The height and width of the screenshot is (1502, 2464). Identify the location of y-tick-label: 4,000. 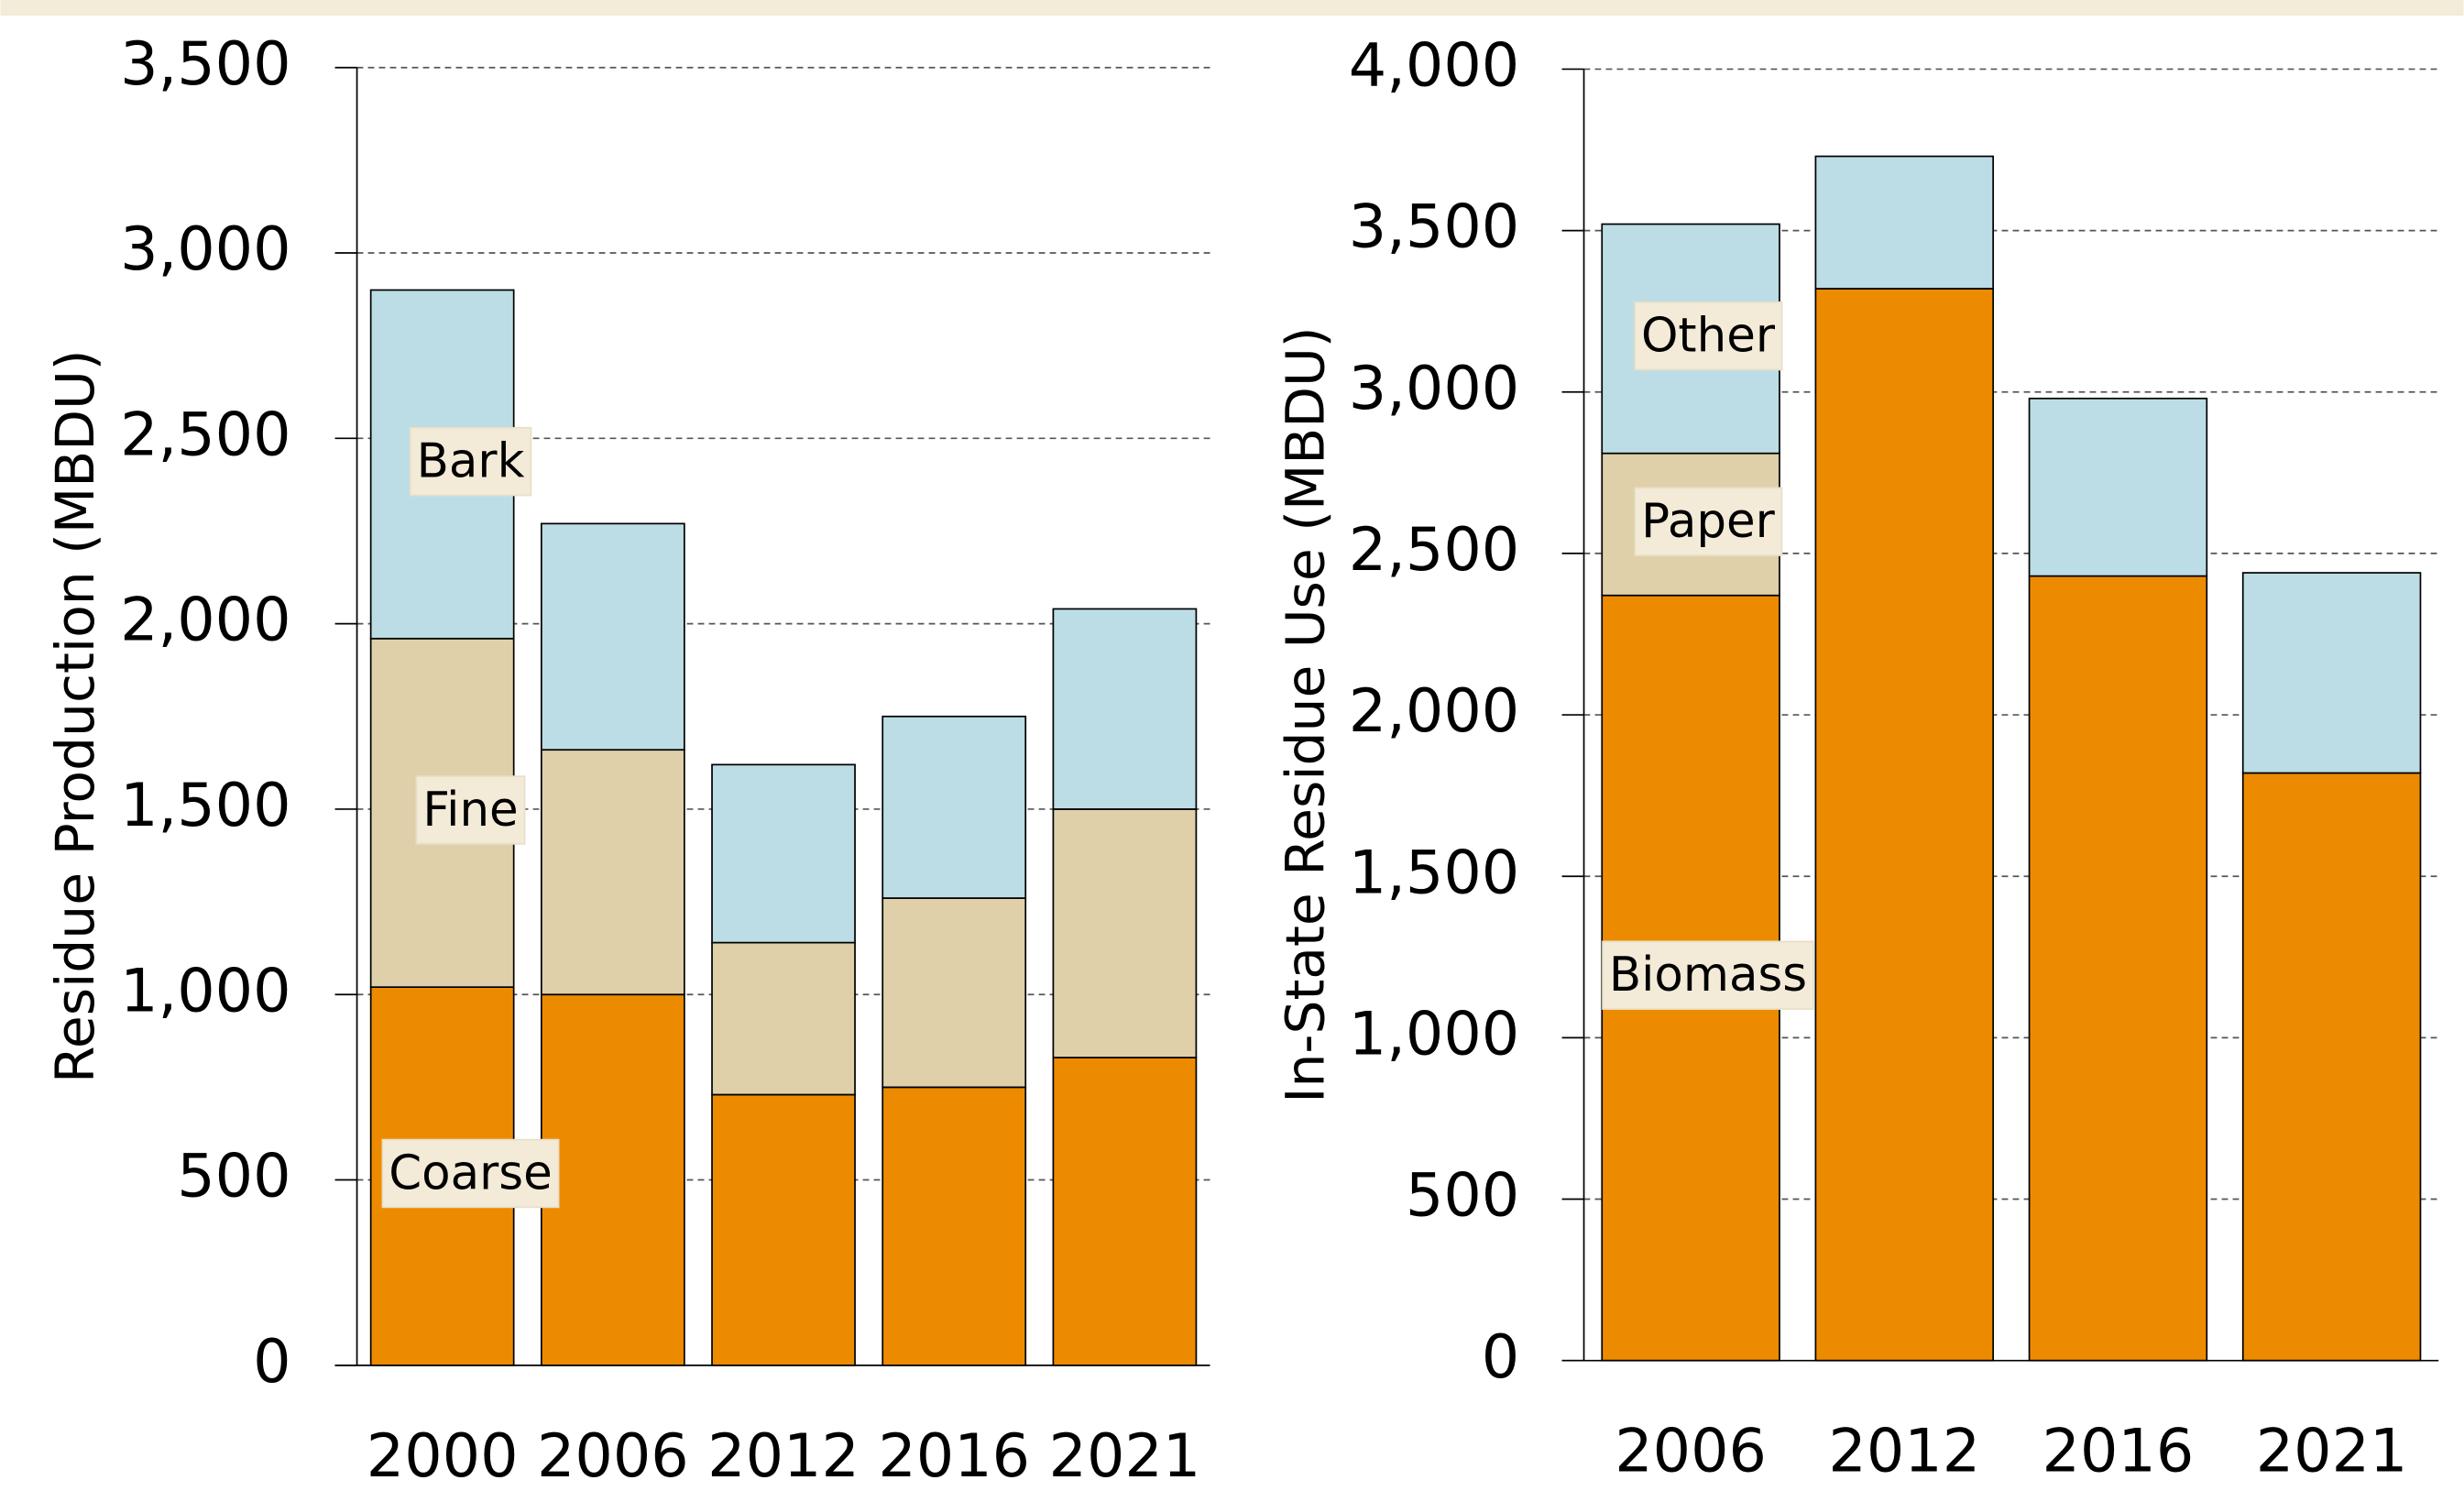
(1434, 65).